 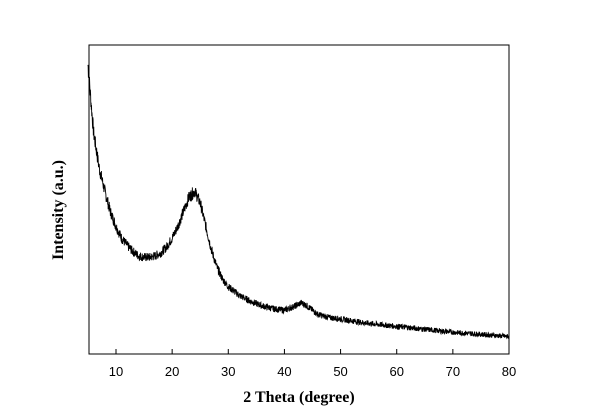 What do you see at coordinates (509, 371) in the screenshot?
I see `x-tick-label: 80` at bounding box center [509, 371].